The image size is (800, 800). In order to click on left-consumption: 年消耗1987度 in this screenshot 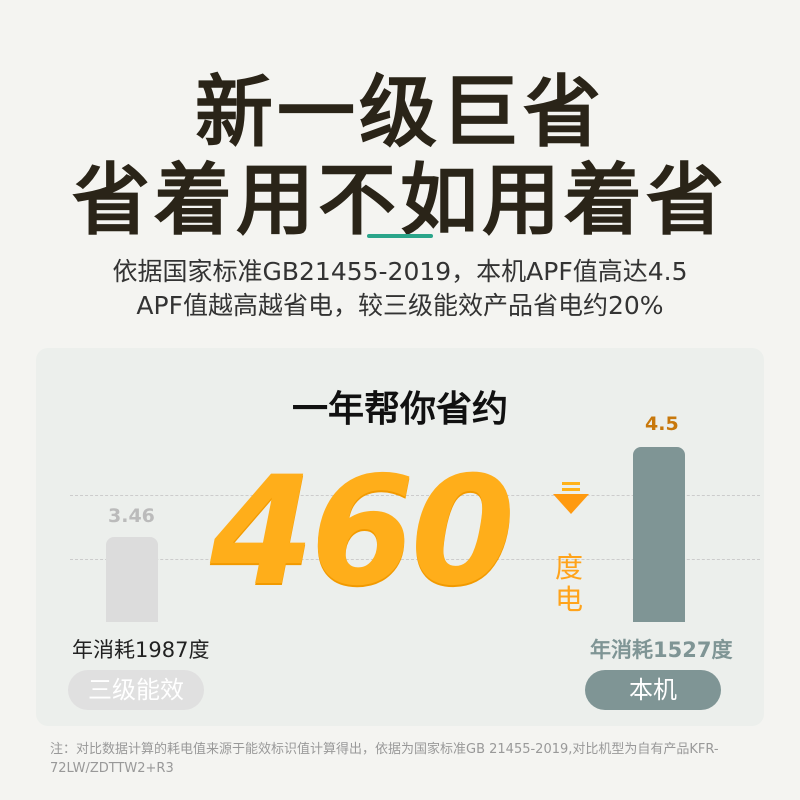, I will do `click(141, 650)`.